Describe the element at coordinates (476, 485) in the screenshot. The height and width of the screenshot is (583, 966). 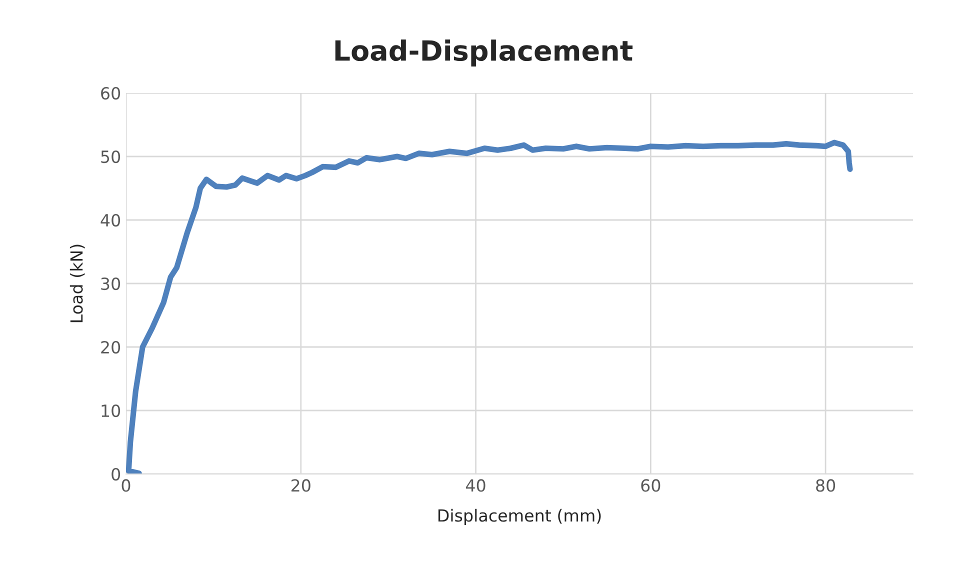
I see `x-tick-label: 40` at that location.